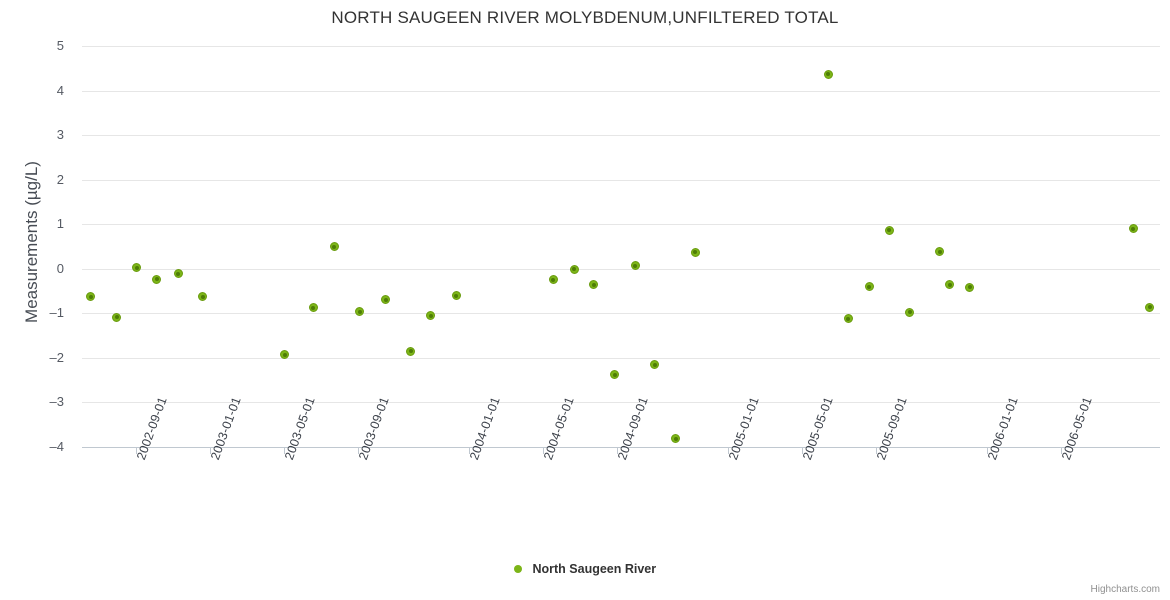 The image size is (1170, 600). I want to click on chart-legend: North Saugeen River, so click(585, 568).